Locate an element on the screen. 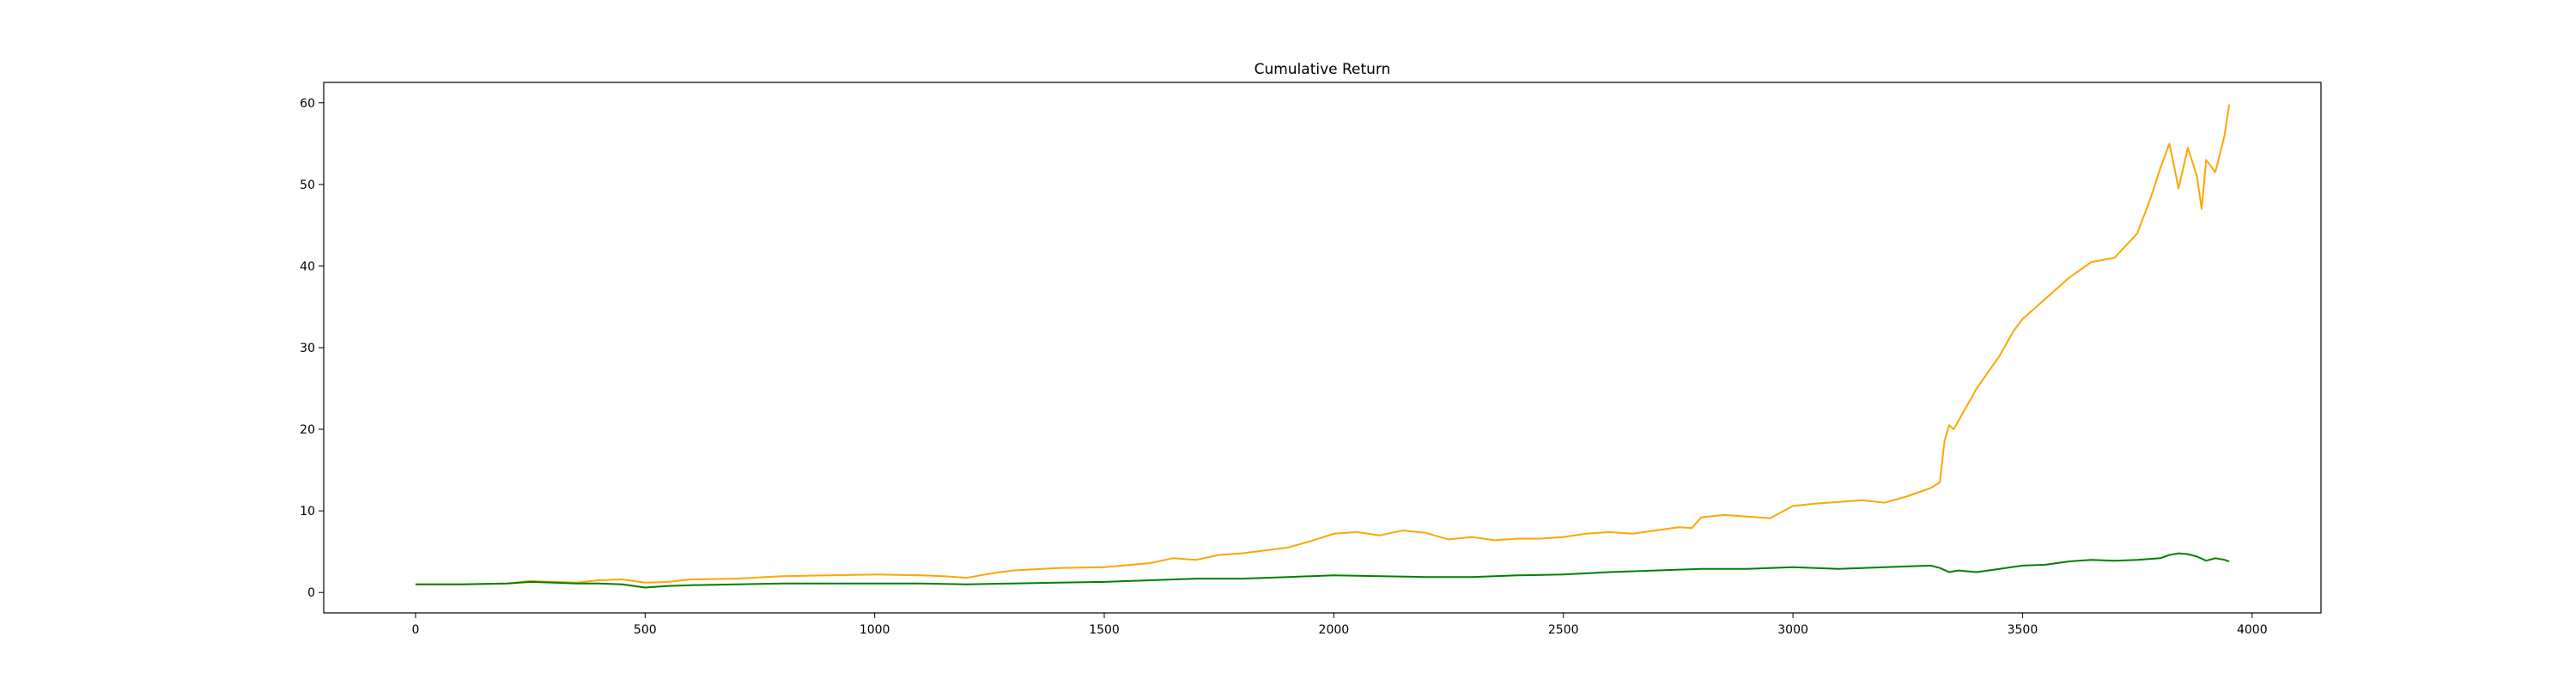 This screenshot has height=691, width=2576. y-tick-label: 50 is located at coordinates (307, 185).